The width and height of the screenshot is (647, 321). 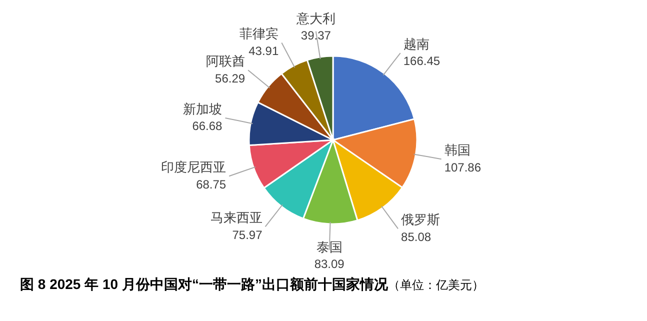 What do you see at coordinates (436, 285) in the screenshot?
I see `text: （单位：亿美元）` at bounding box center [436, 285].